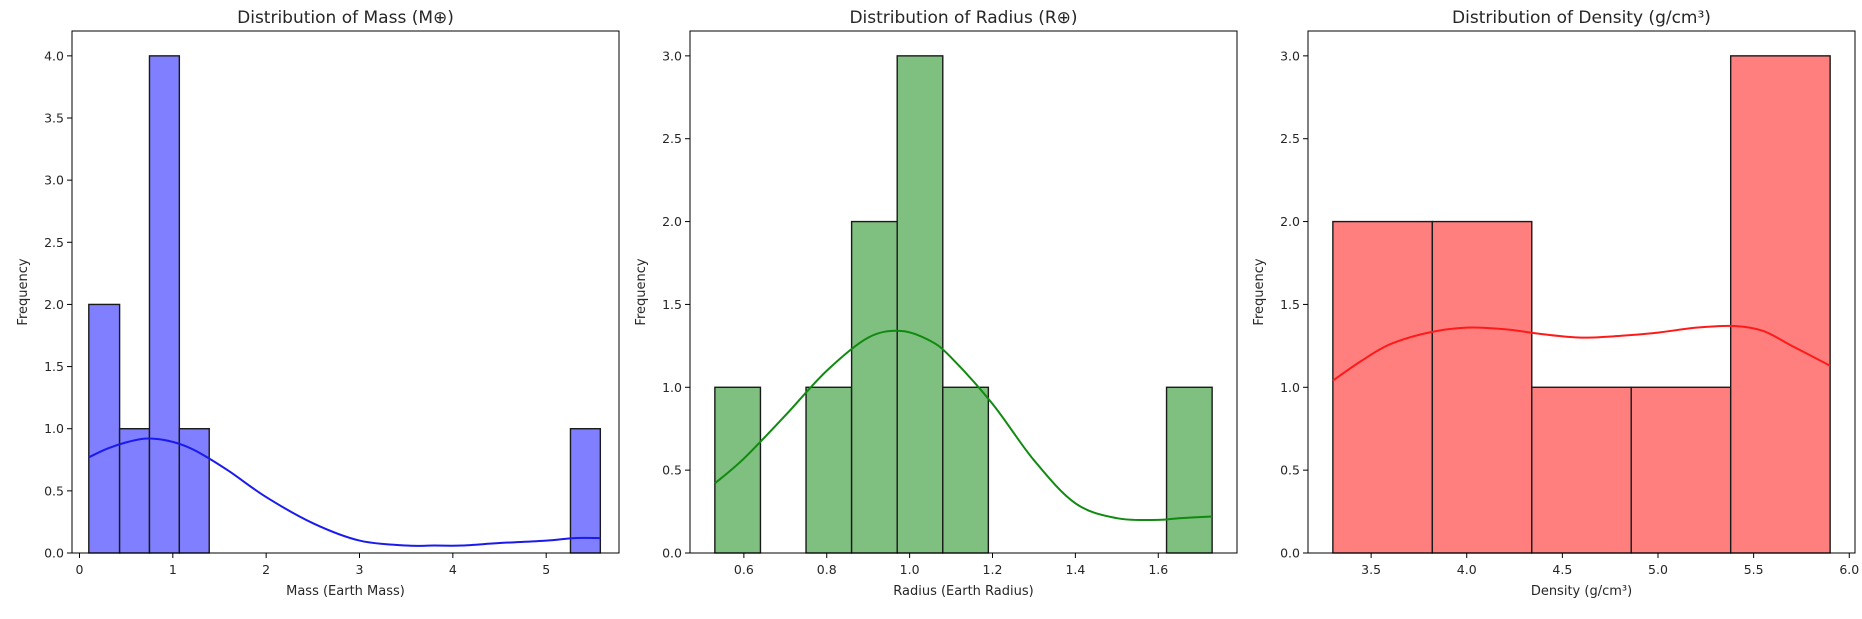  I want to click on y-tick-label-radius: 0.5, so click(672, 470).